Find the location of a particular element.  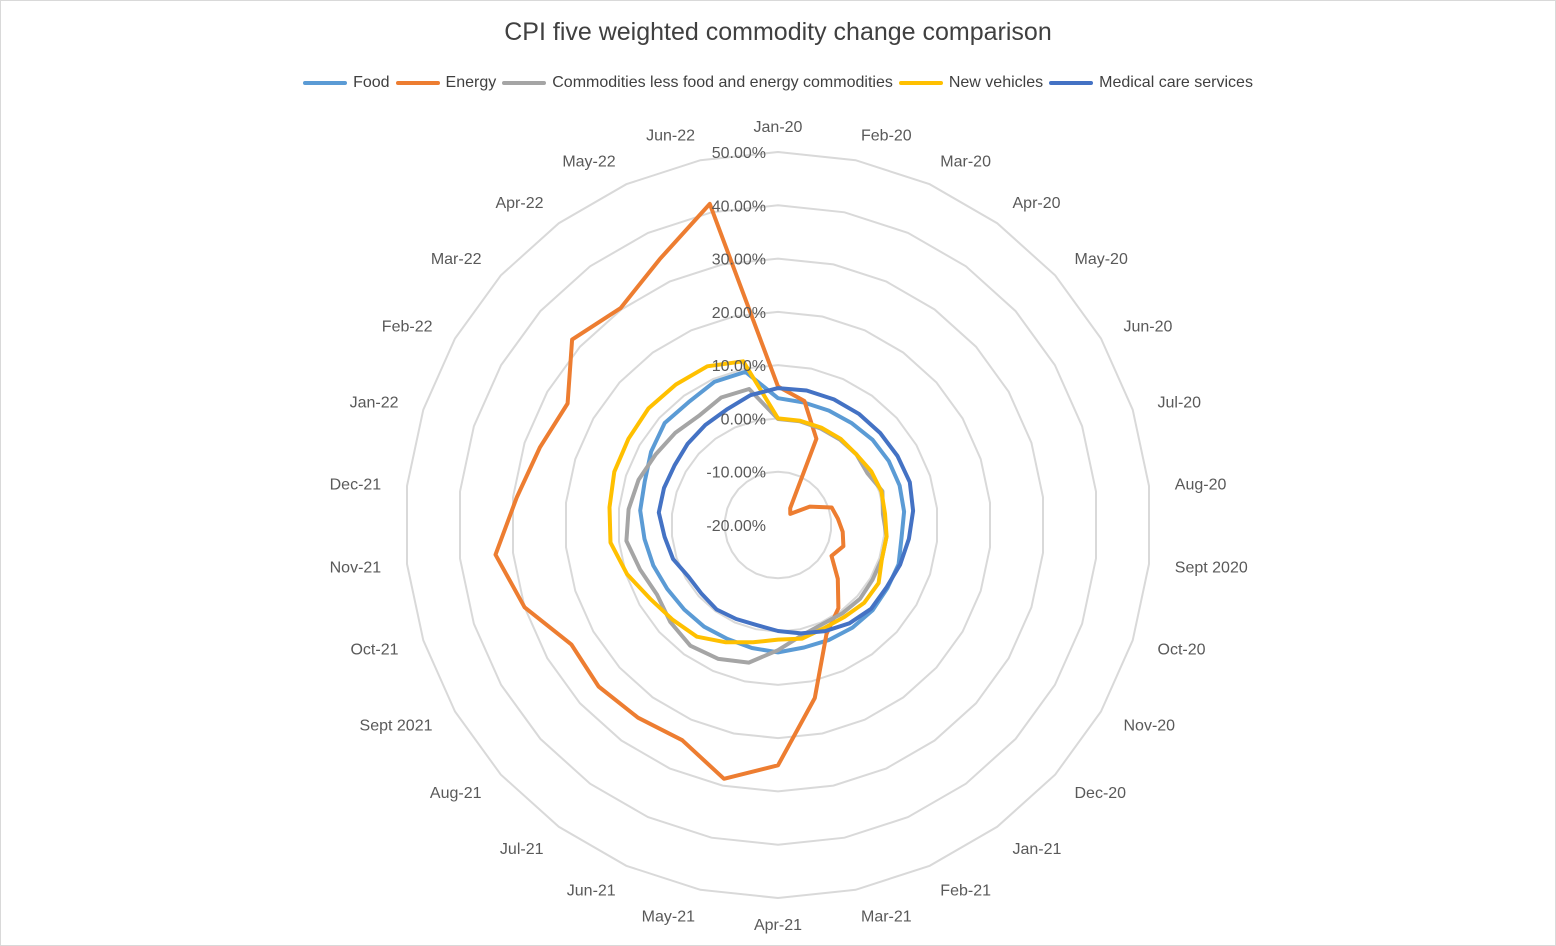

category-label: Dec-20 is located at coordinates (1101, 793).